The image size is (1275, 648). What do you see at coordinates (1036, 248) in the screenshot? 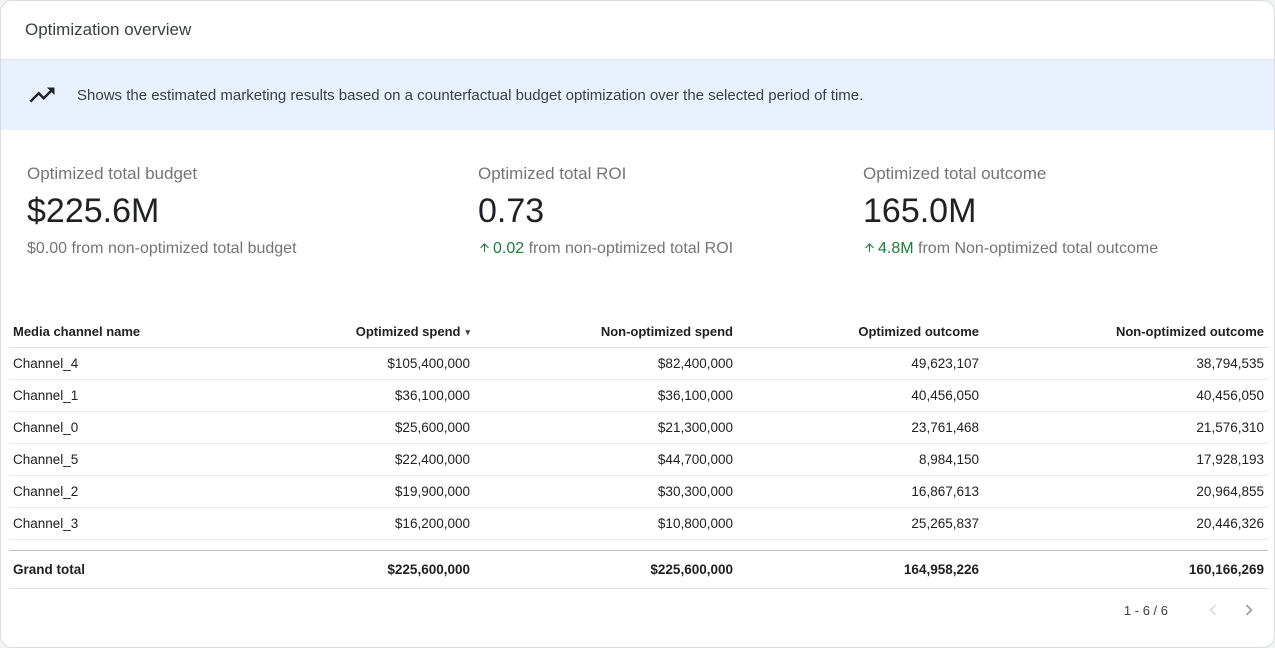
I see `kpi-delta-suffix: from Non-optimized total outcome` at bounding box center [1036, 248].